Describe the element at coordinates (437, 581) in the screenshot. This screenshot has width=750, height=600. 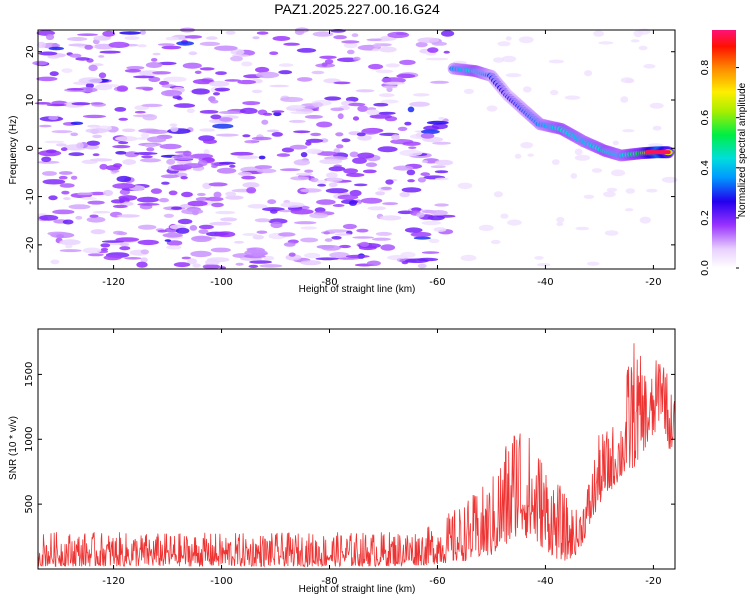
I see `x-tick-label: -60` at that location.